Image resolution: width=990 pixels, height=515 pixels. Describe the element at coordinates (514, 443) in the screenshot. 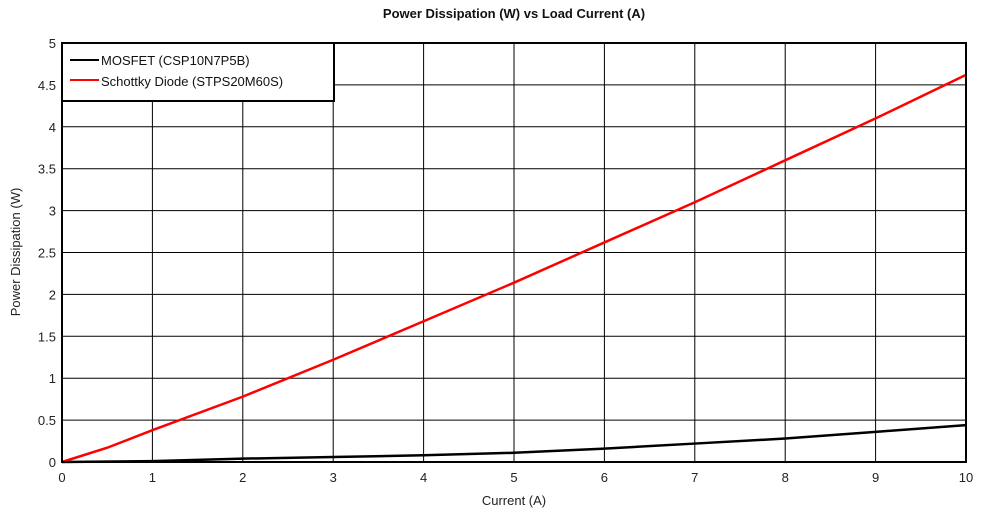

I see `series-line-mosfet` at that location.